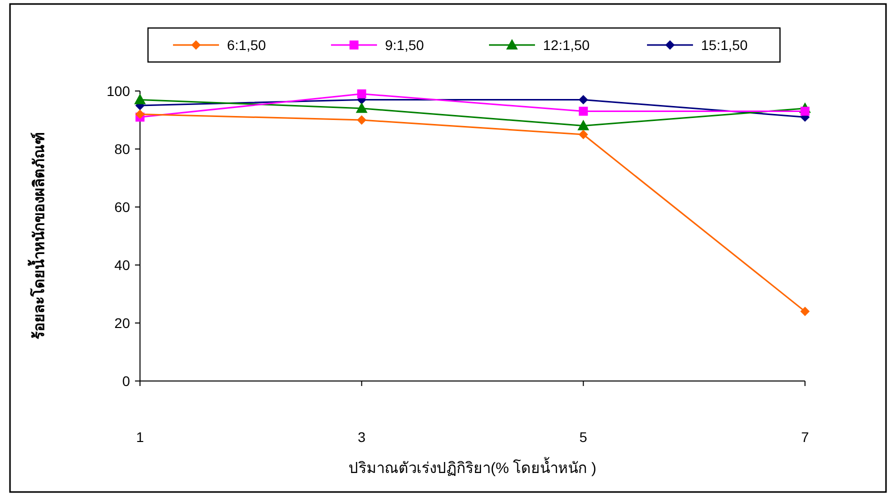 This screenshot has height=498, width=896. What do you see at coordinates (362, 437) in the screenshot?
I see `x-tick-label: 3` at bounding box center [362, 437].